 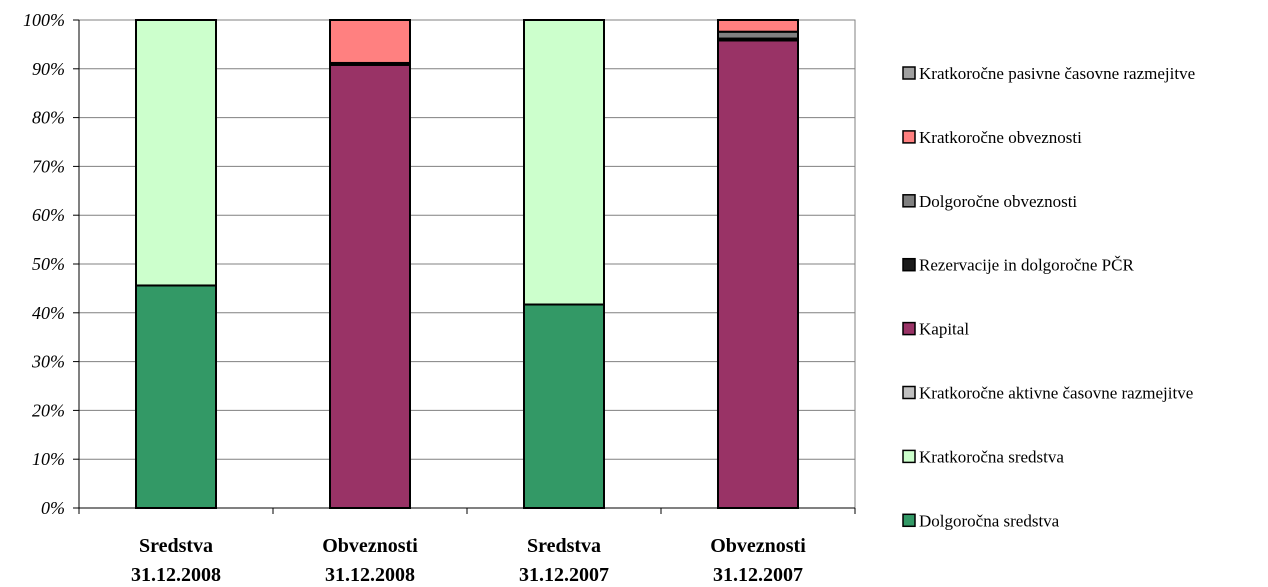 I want to click on y-axis-tick-labels: 0% 10% 20% 30% 40% 50% 60% 70% 80% 90% 100%, so click(x=44, y=264).